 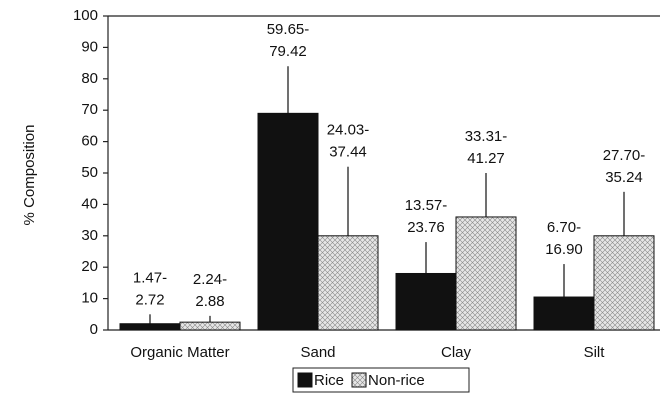 I want to click on y-tick-label: 40, so click(x=89, y=203).